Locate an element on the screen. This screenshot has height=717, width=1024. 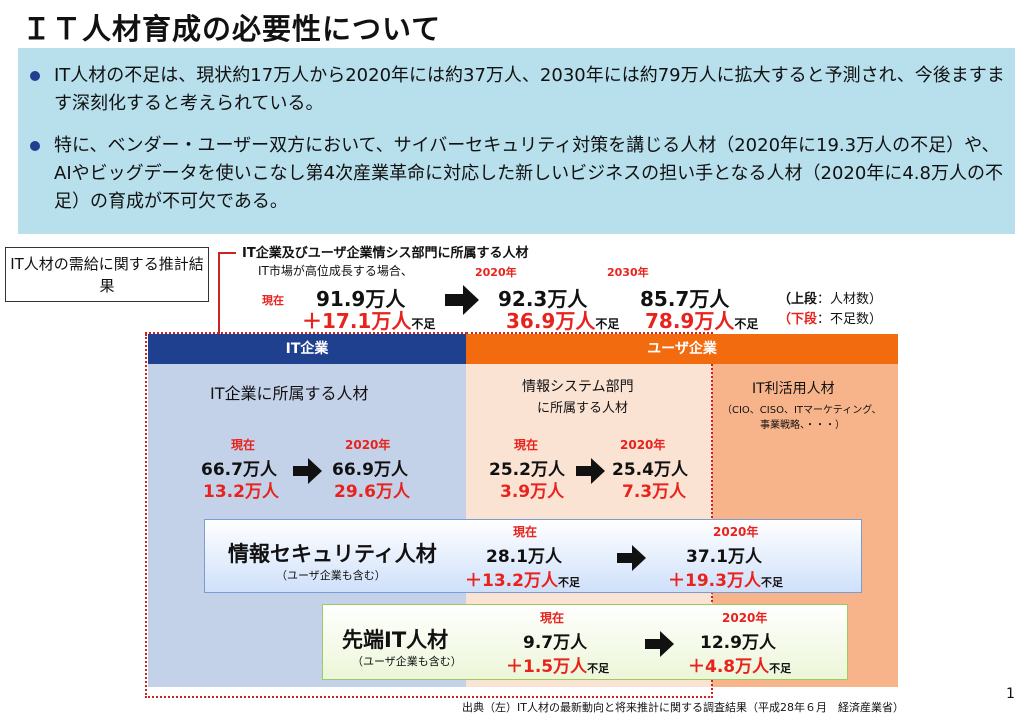
legend-lower: （下段：不足数） is located at coordinates (830, 317).